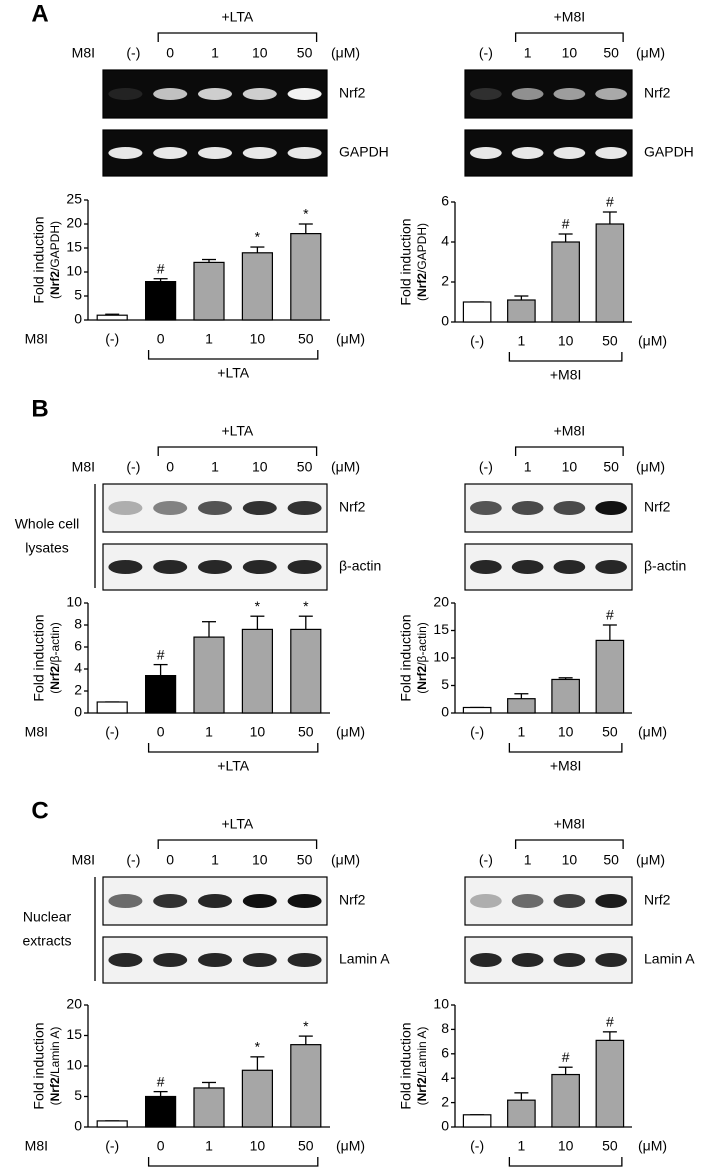 This screenshot has width=709, height=1170. What do you see at coordinates (55, 1052) in the screenshot?
I see `y-label-part: /Lamin A)` at bounding box center [55, 1052].